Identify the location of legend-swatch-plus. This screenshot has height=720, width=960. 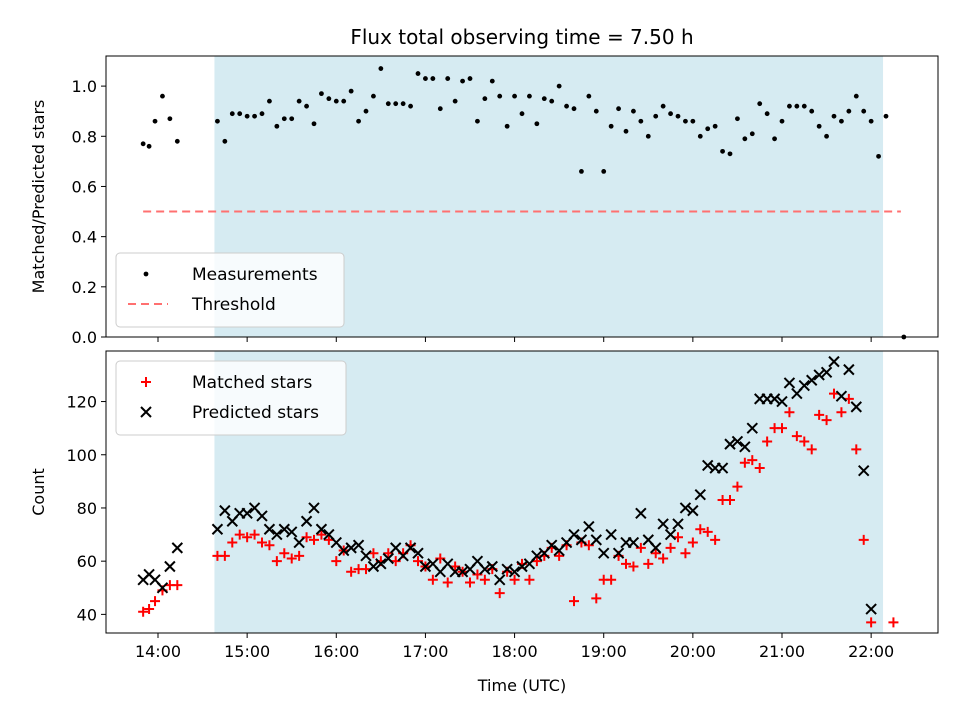
(146, 382).